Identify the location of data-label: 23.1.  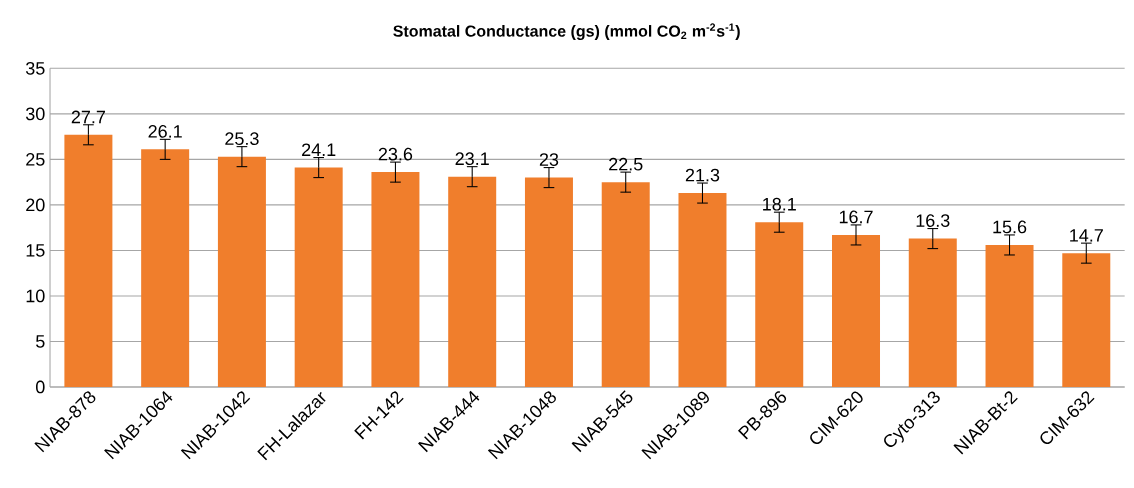
(472, 159).